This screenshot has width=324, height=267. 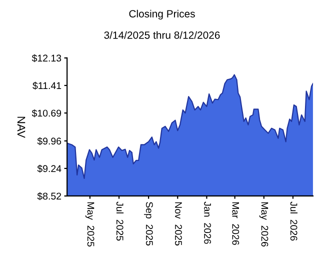 I want to click on chart-subtitle: 3/14/2025 thru 8/12/2026, so click(x=162, y=35).